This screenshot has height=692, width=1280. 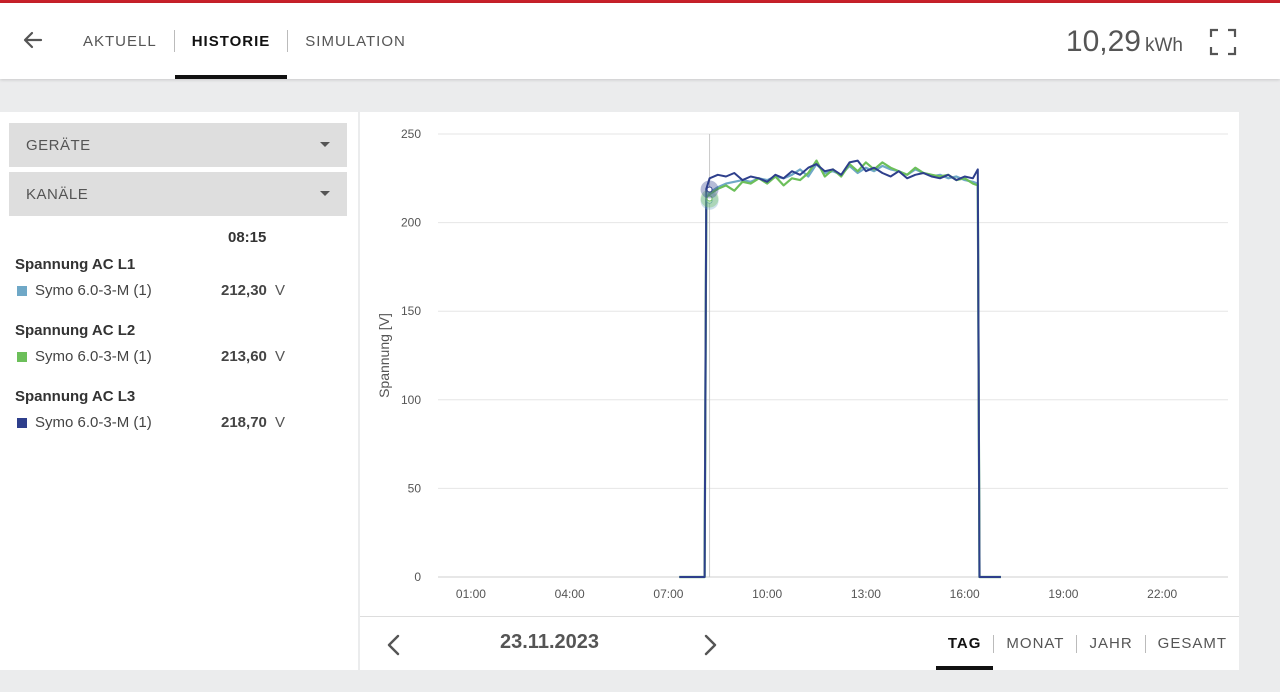 I want to click on voltage-value: 212,30, so click(x=244, y=290).